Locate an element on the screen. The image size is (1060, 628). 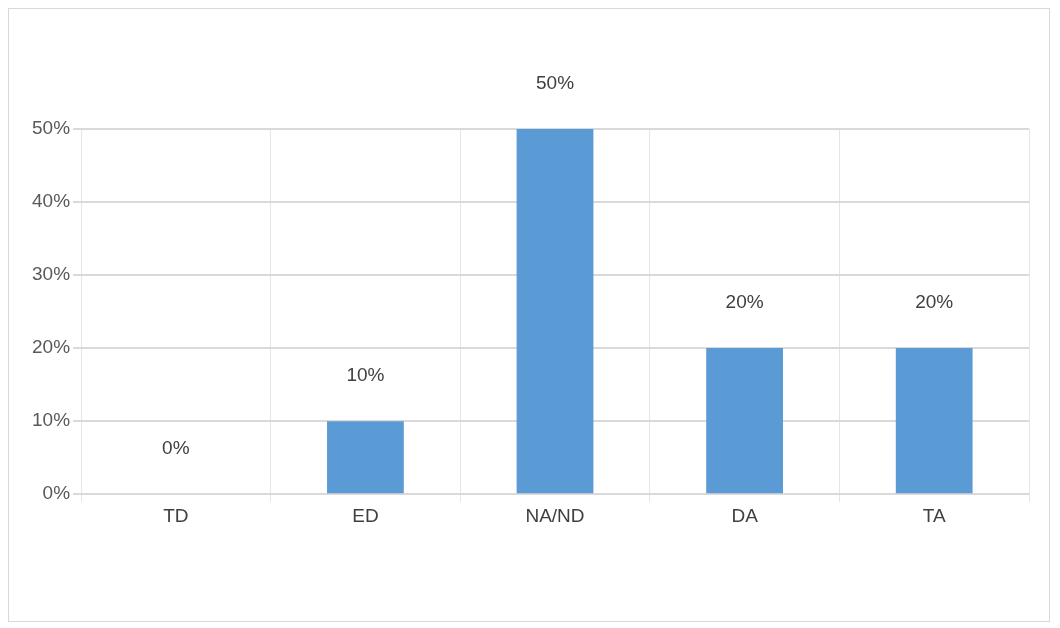
y-tick-label: 0% is located at coordinates (56, 493).